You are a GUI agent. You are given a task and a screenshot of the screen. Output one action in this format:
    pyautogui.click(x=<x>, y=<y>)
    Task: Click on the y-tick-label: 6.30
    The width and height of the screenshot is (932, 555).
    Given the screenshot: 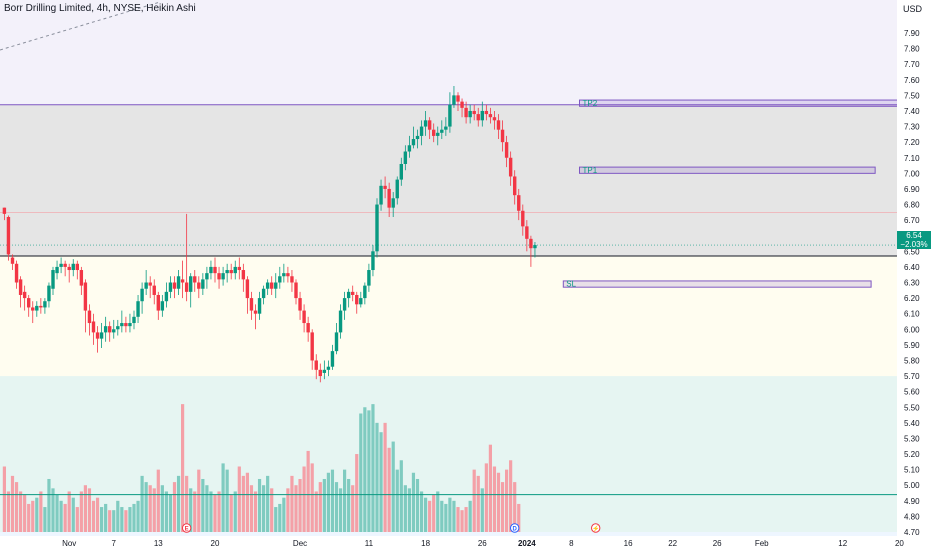 What is the action you would take?
    pyautogui.click(x=912, y=283)
    